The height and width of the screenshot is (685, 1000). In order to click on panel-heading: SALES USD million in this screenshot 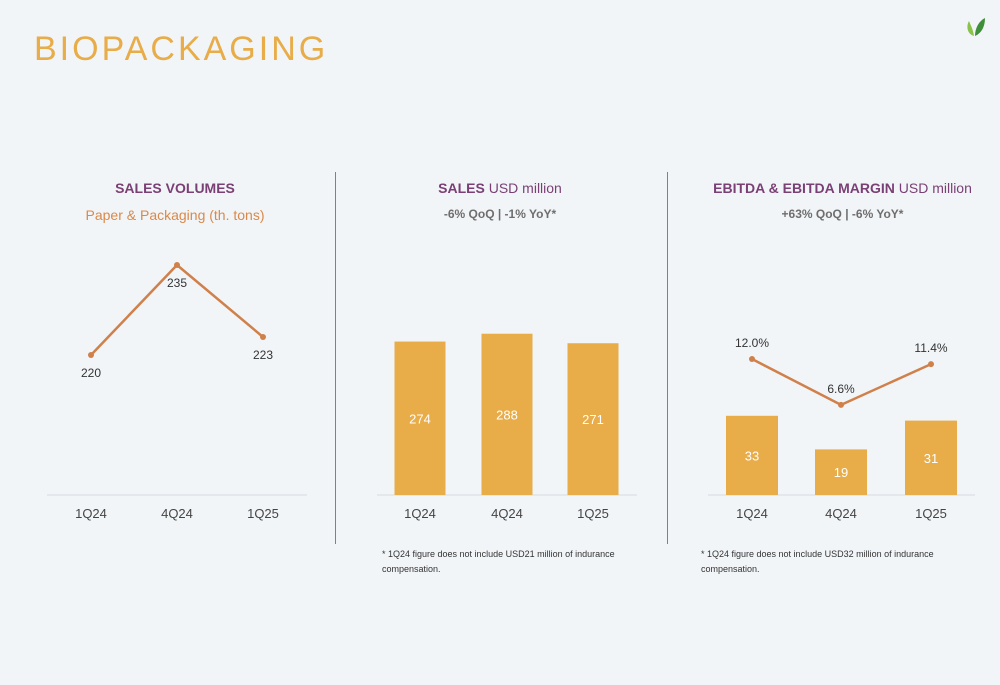, I will do `click(500, 188)`.